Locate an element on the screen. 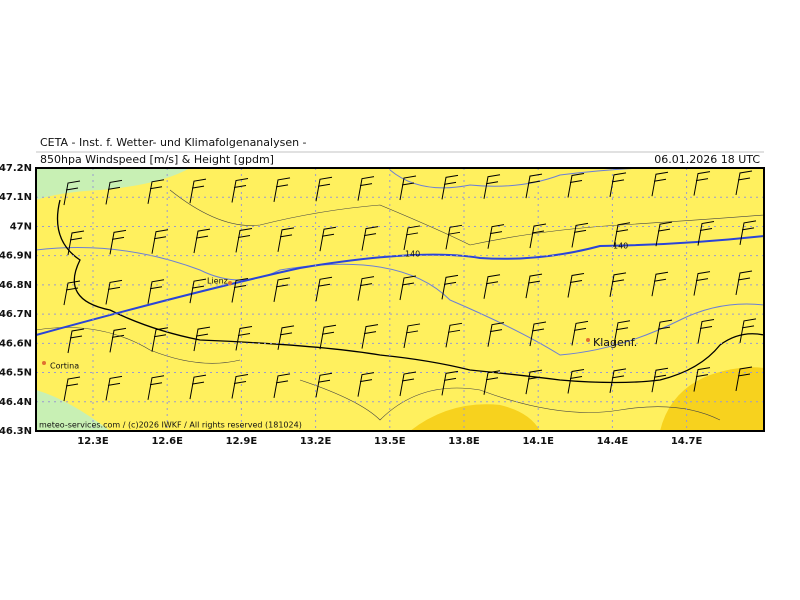  lat-label: 47.1N is located at coordinates (16, 197).